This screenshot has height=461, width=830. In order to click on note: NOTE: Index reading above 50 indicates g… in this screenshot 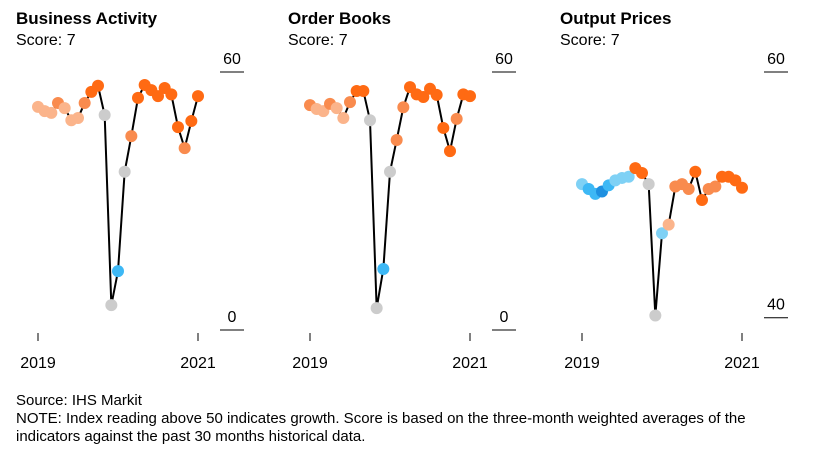, I will do `click(381, 427)`.